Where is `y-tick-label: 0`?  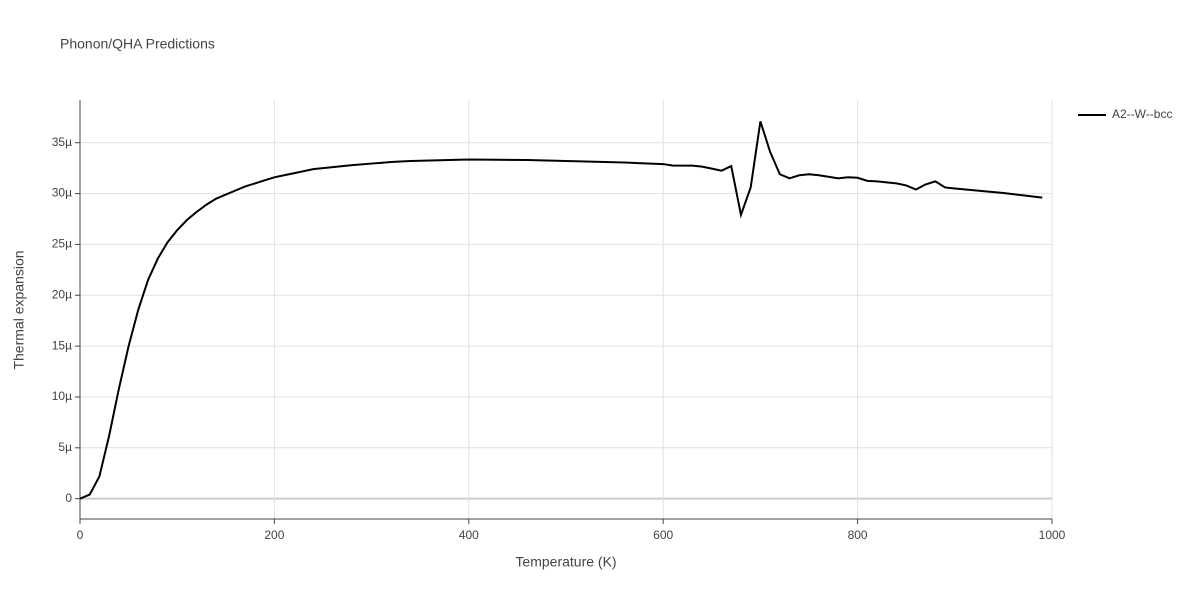
y-tick-label: 0 is located at coordinates (68, 498).